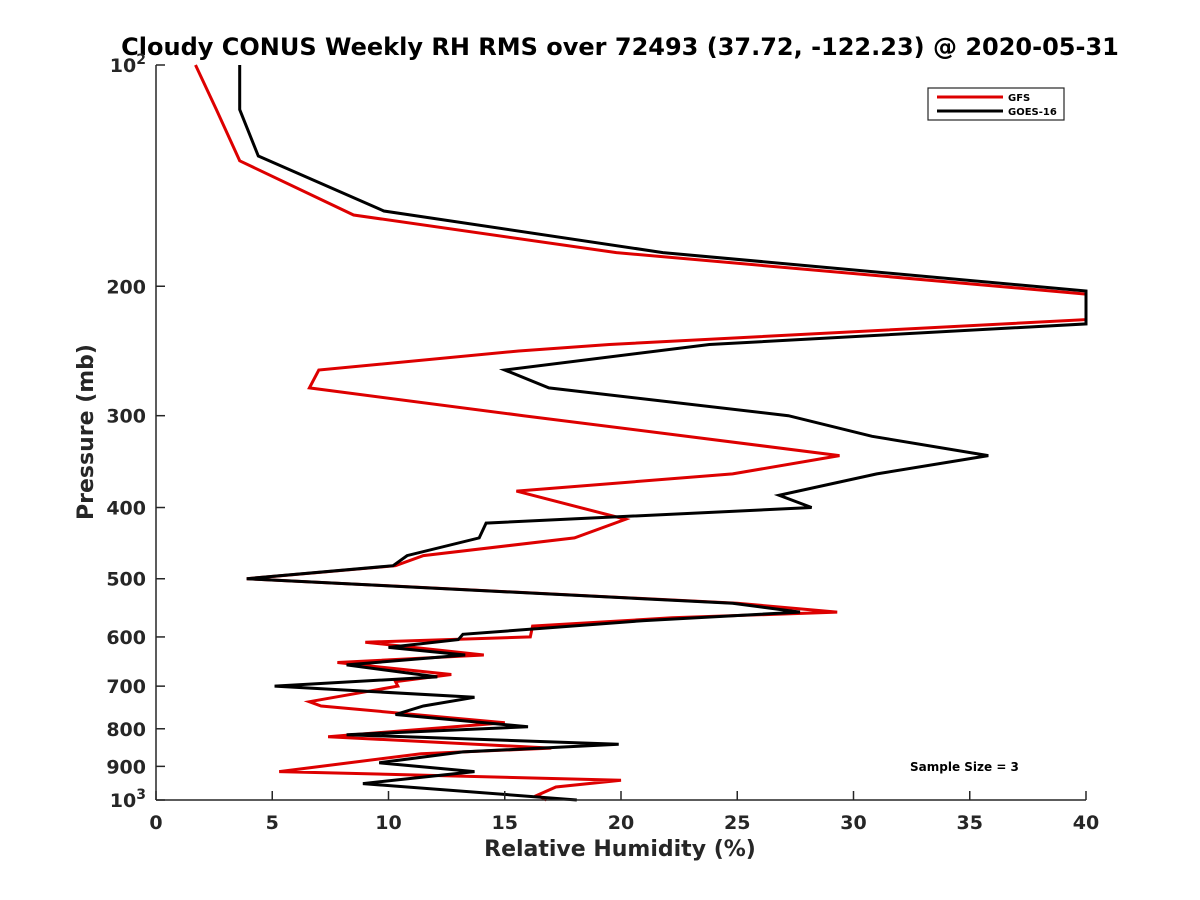  I want to click on x-axis-label: Relative Humidity (%), so click(620, 849).